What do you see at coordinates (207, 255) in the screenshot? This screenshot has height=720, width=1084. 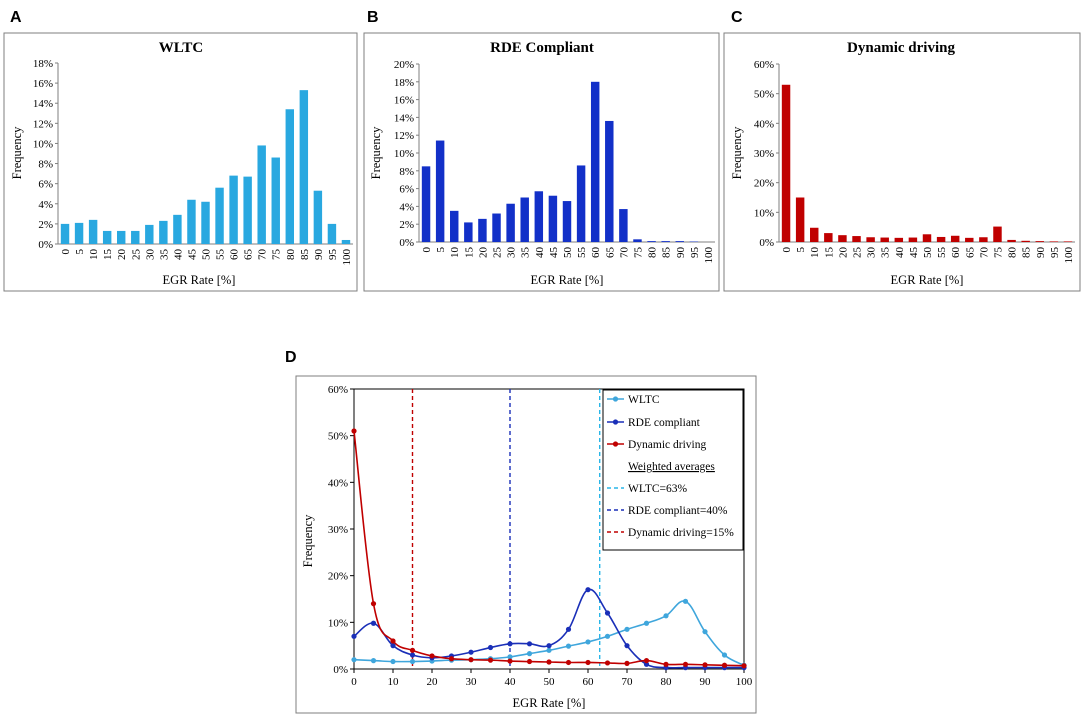 I see `chart-a-xtick-label: 50` at bounding box center [207, 255].